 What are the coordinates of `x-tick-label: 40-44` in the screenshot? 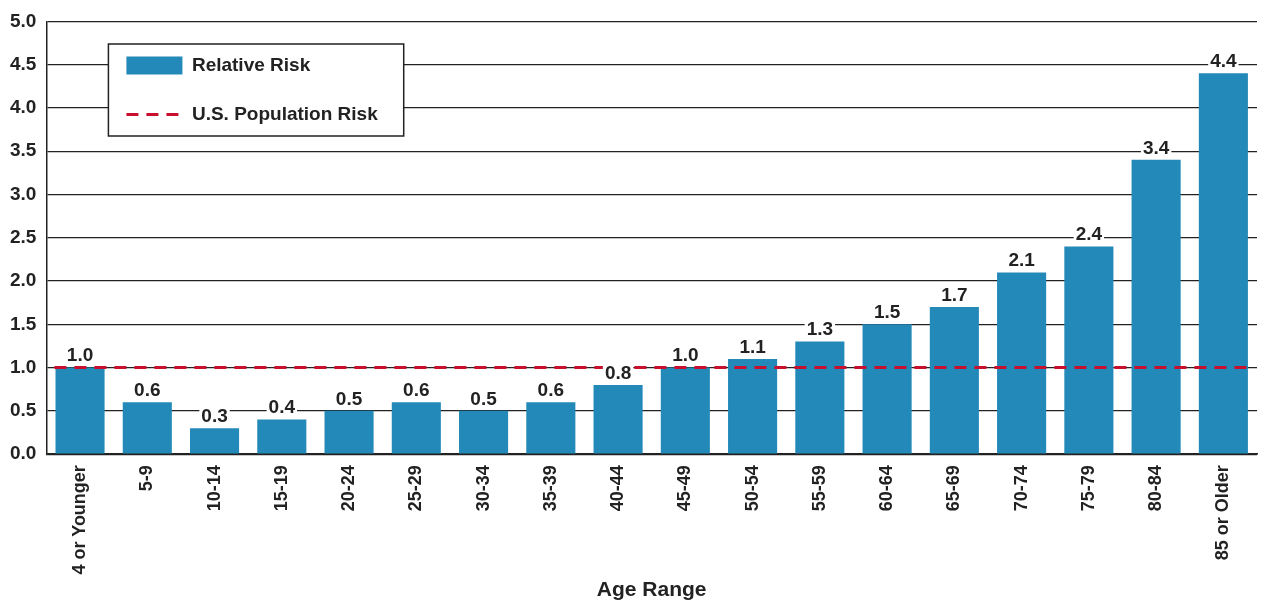 It's located at (617, 488).